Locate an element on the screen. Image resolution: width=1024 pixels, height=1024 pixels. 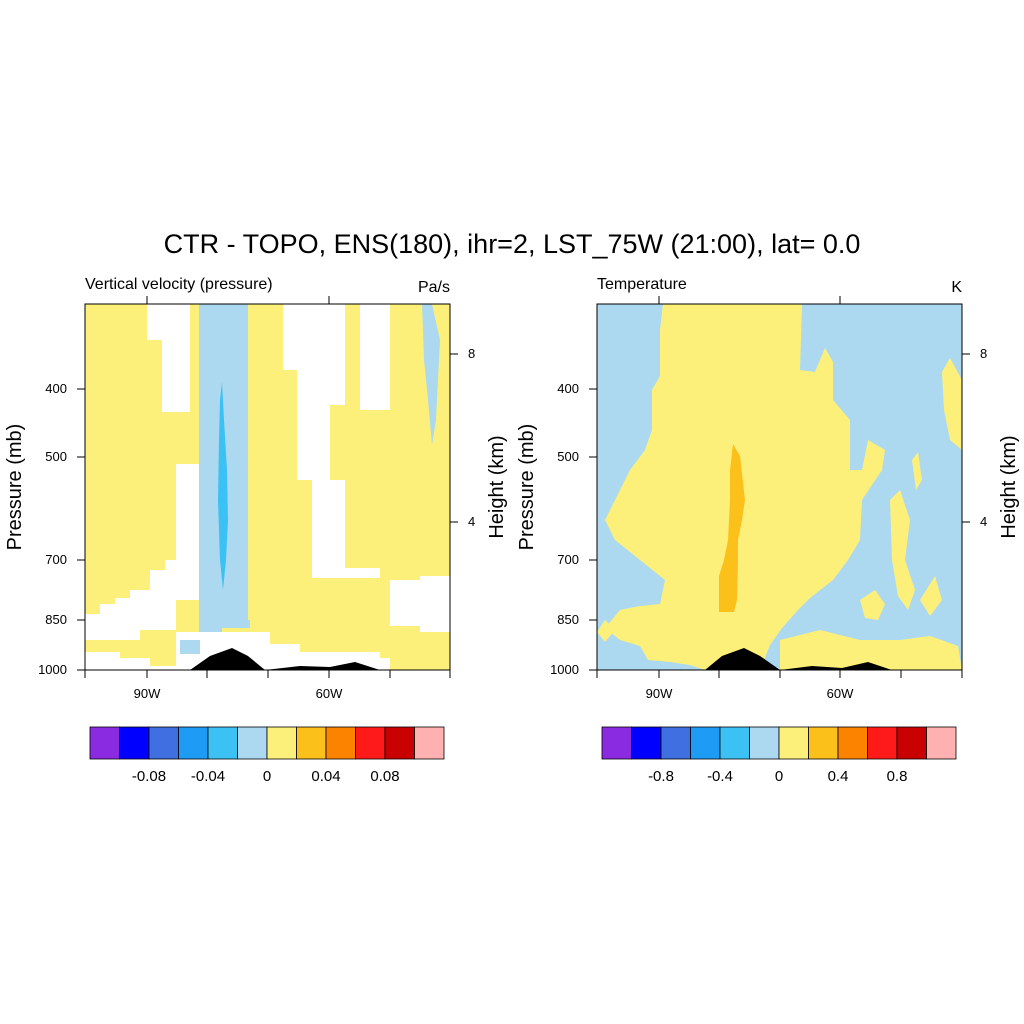
colorbar-label: -0.04 is located at coordinates (208, 776).